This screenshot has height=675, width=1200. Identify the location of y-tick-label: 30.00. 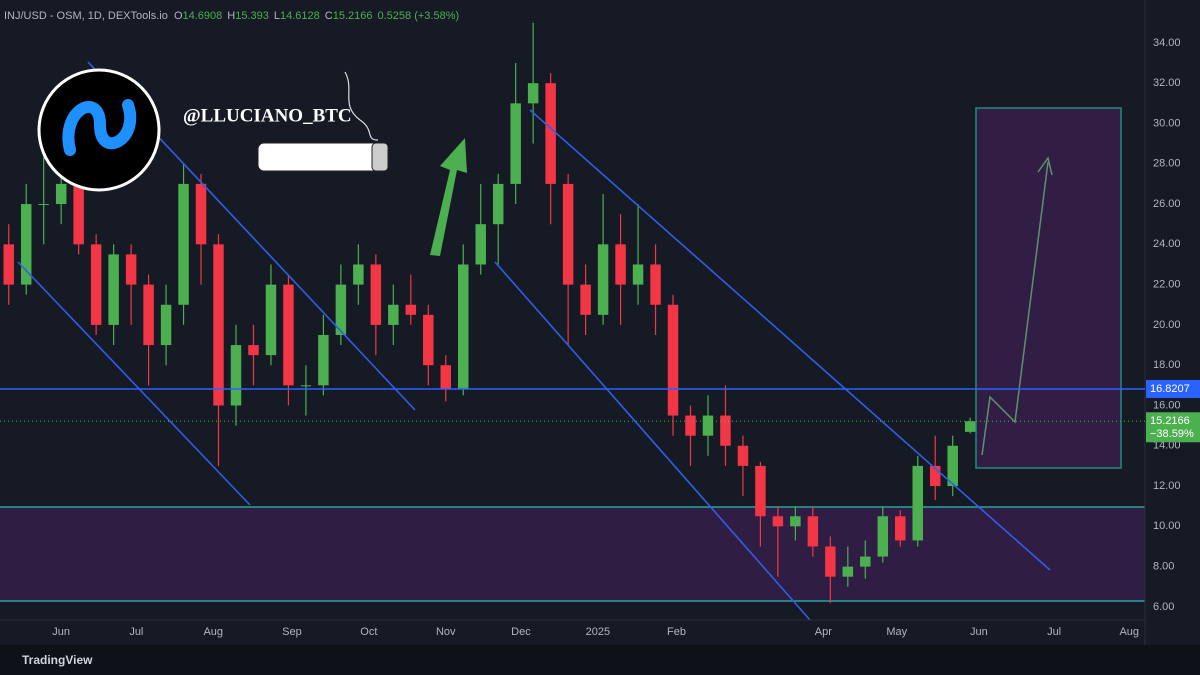
(1167, 123).